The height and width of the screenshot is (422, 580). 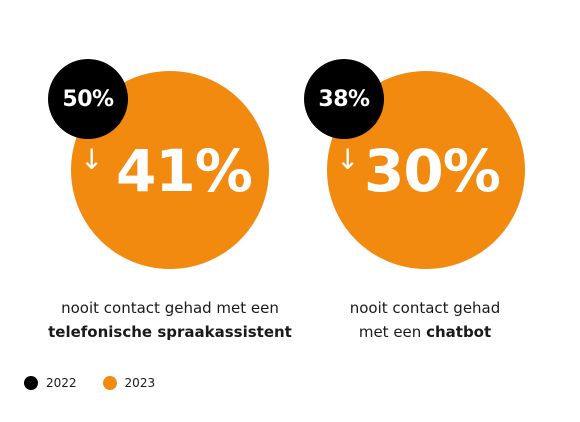 What do you see at coordinates (31, 383) in the screenshot?
I see `legend-swatch-2022` at bounding box center [31, 383].